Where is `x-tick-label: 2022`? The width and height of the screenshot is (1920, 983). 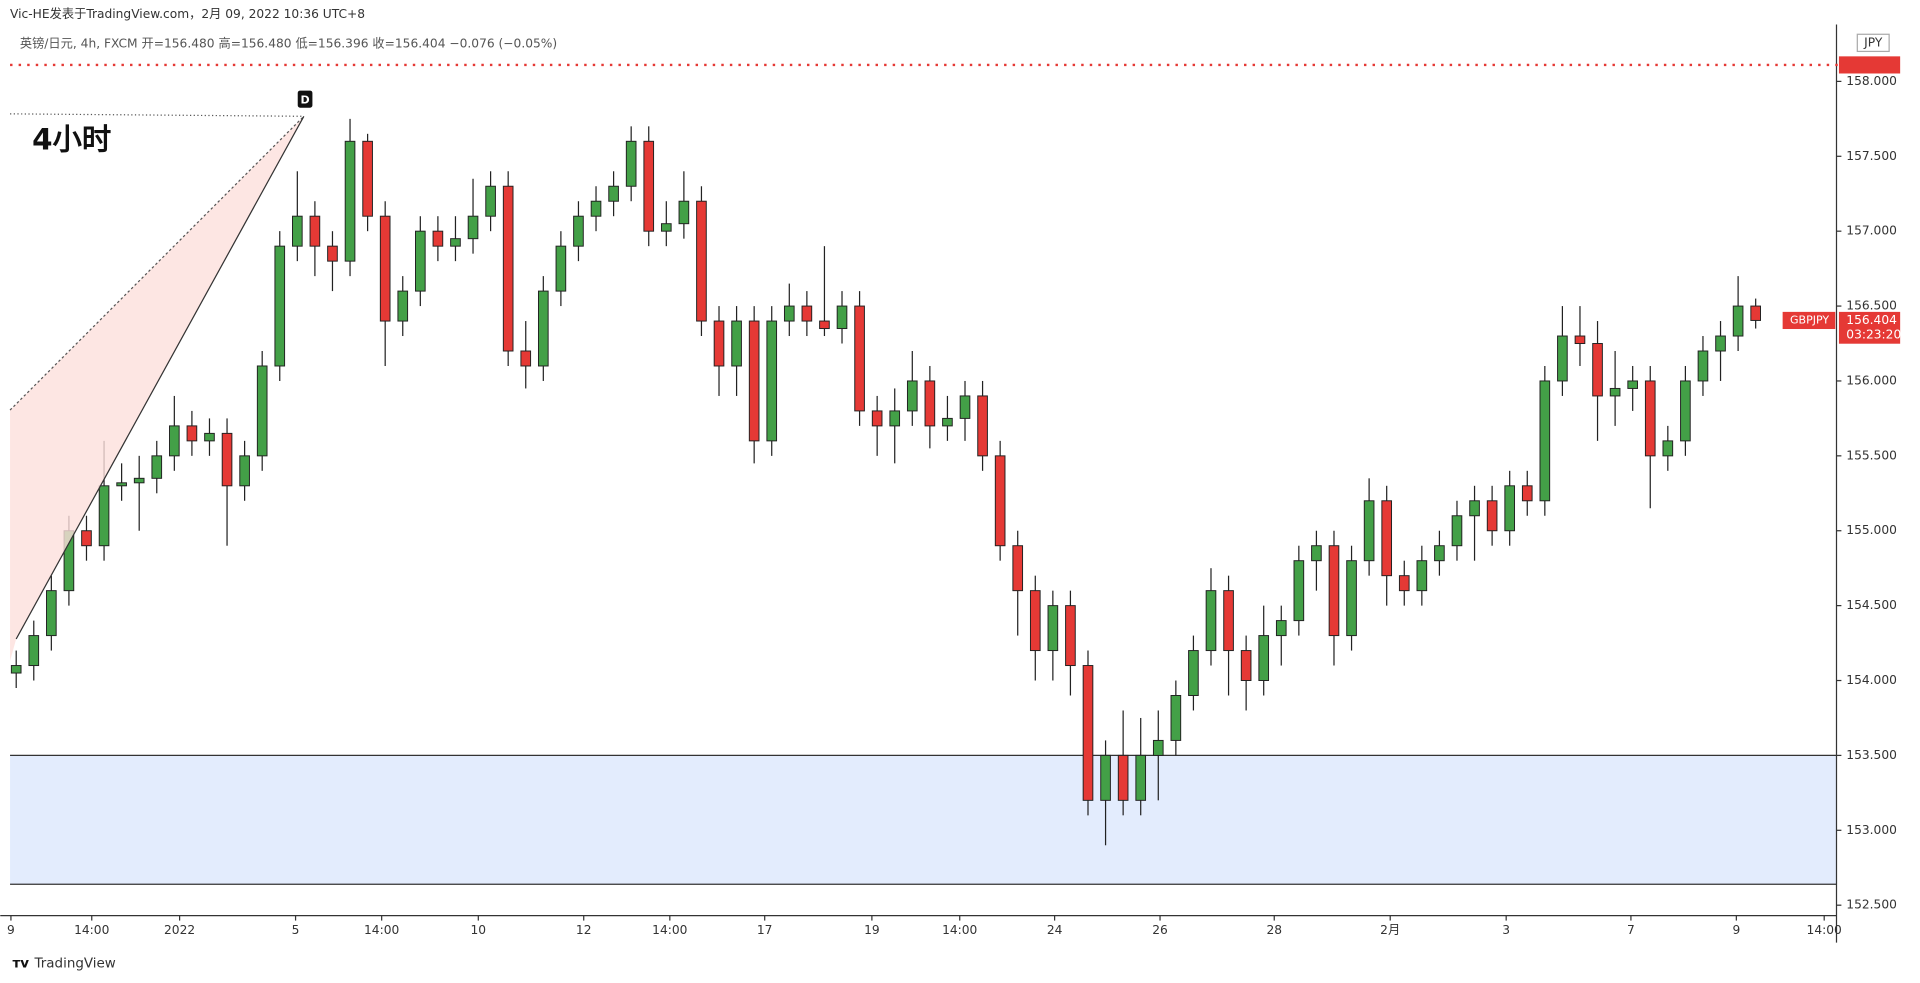 x-tick-label: 2022 is located at coordinates (179, 930).